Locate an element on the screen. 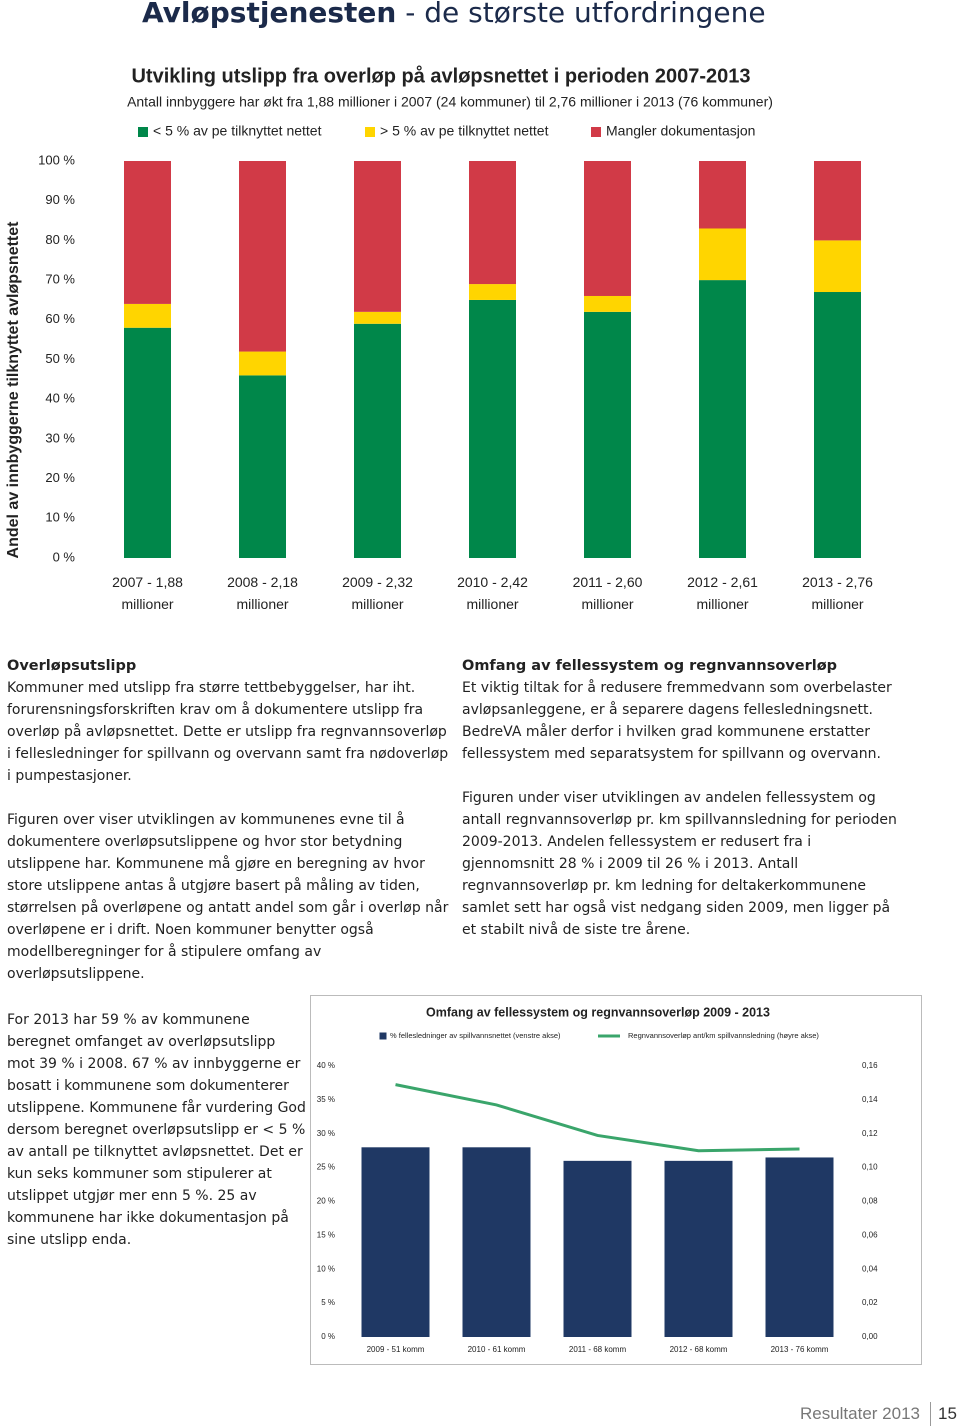 This screenshot has width=960, height=1428. y-tick-label: 50 % is located at coordinates (60, 358).